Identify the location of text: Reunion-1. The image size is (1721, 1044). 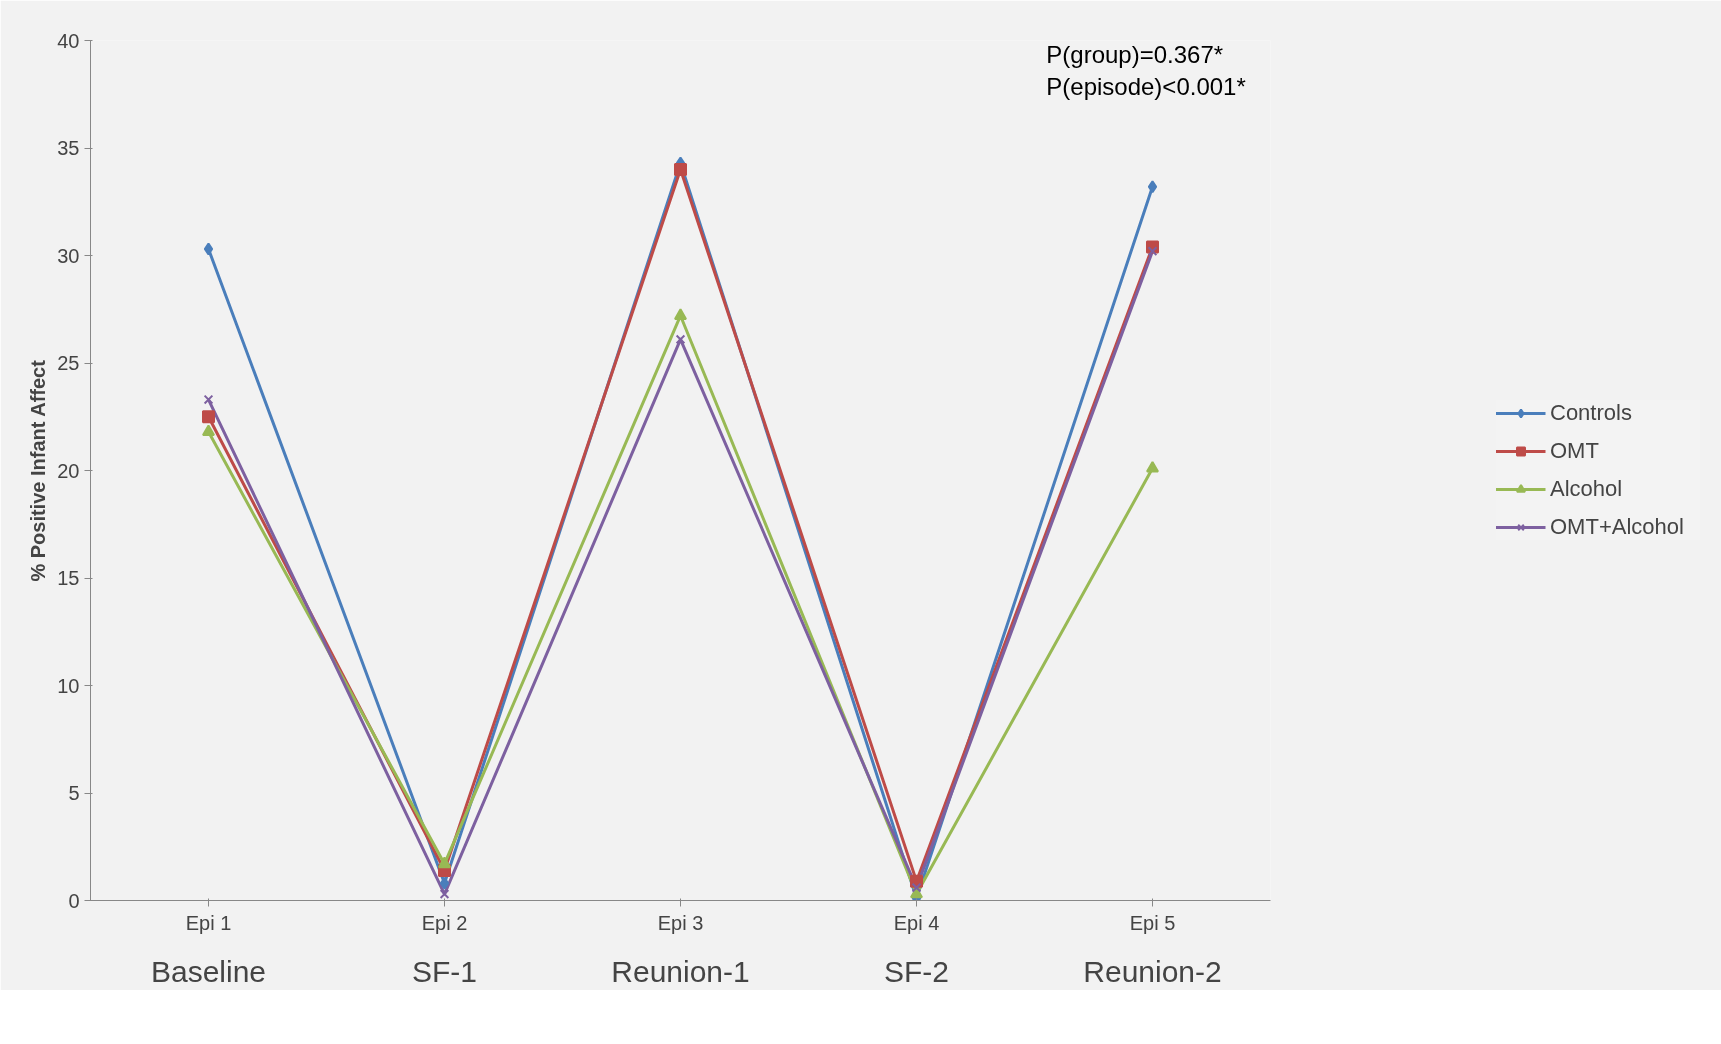
(680, 971).